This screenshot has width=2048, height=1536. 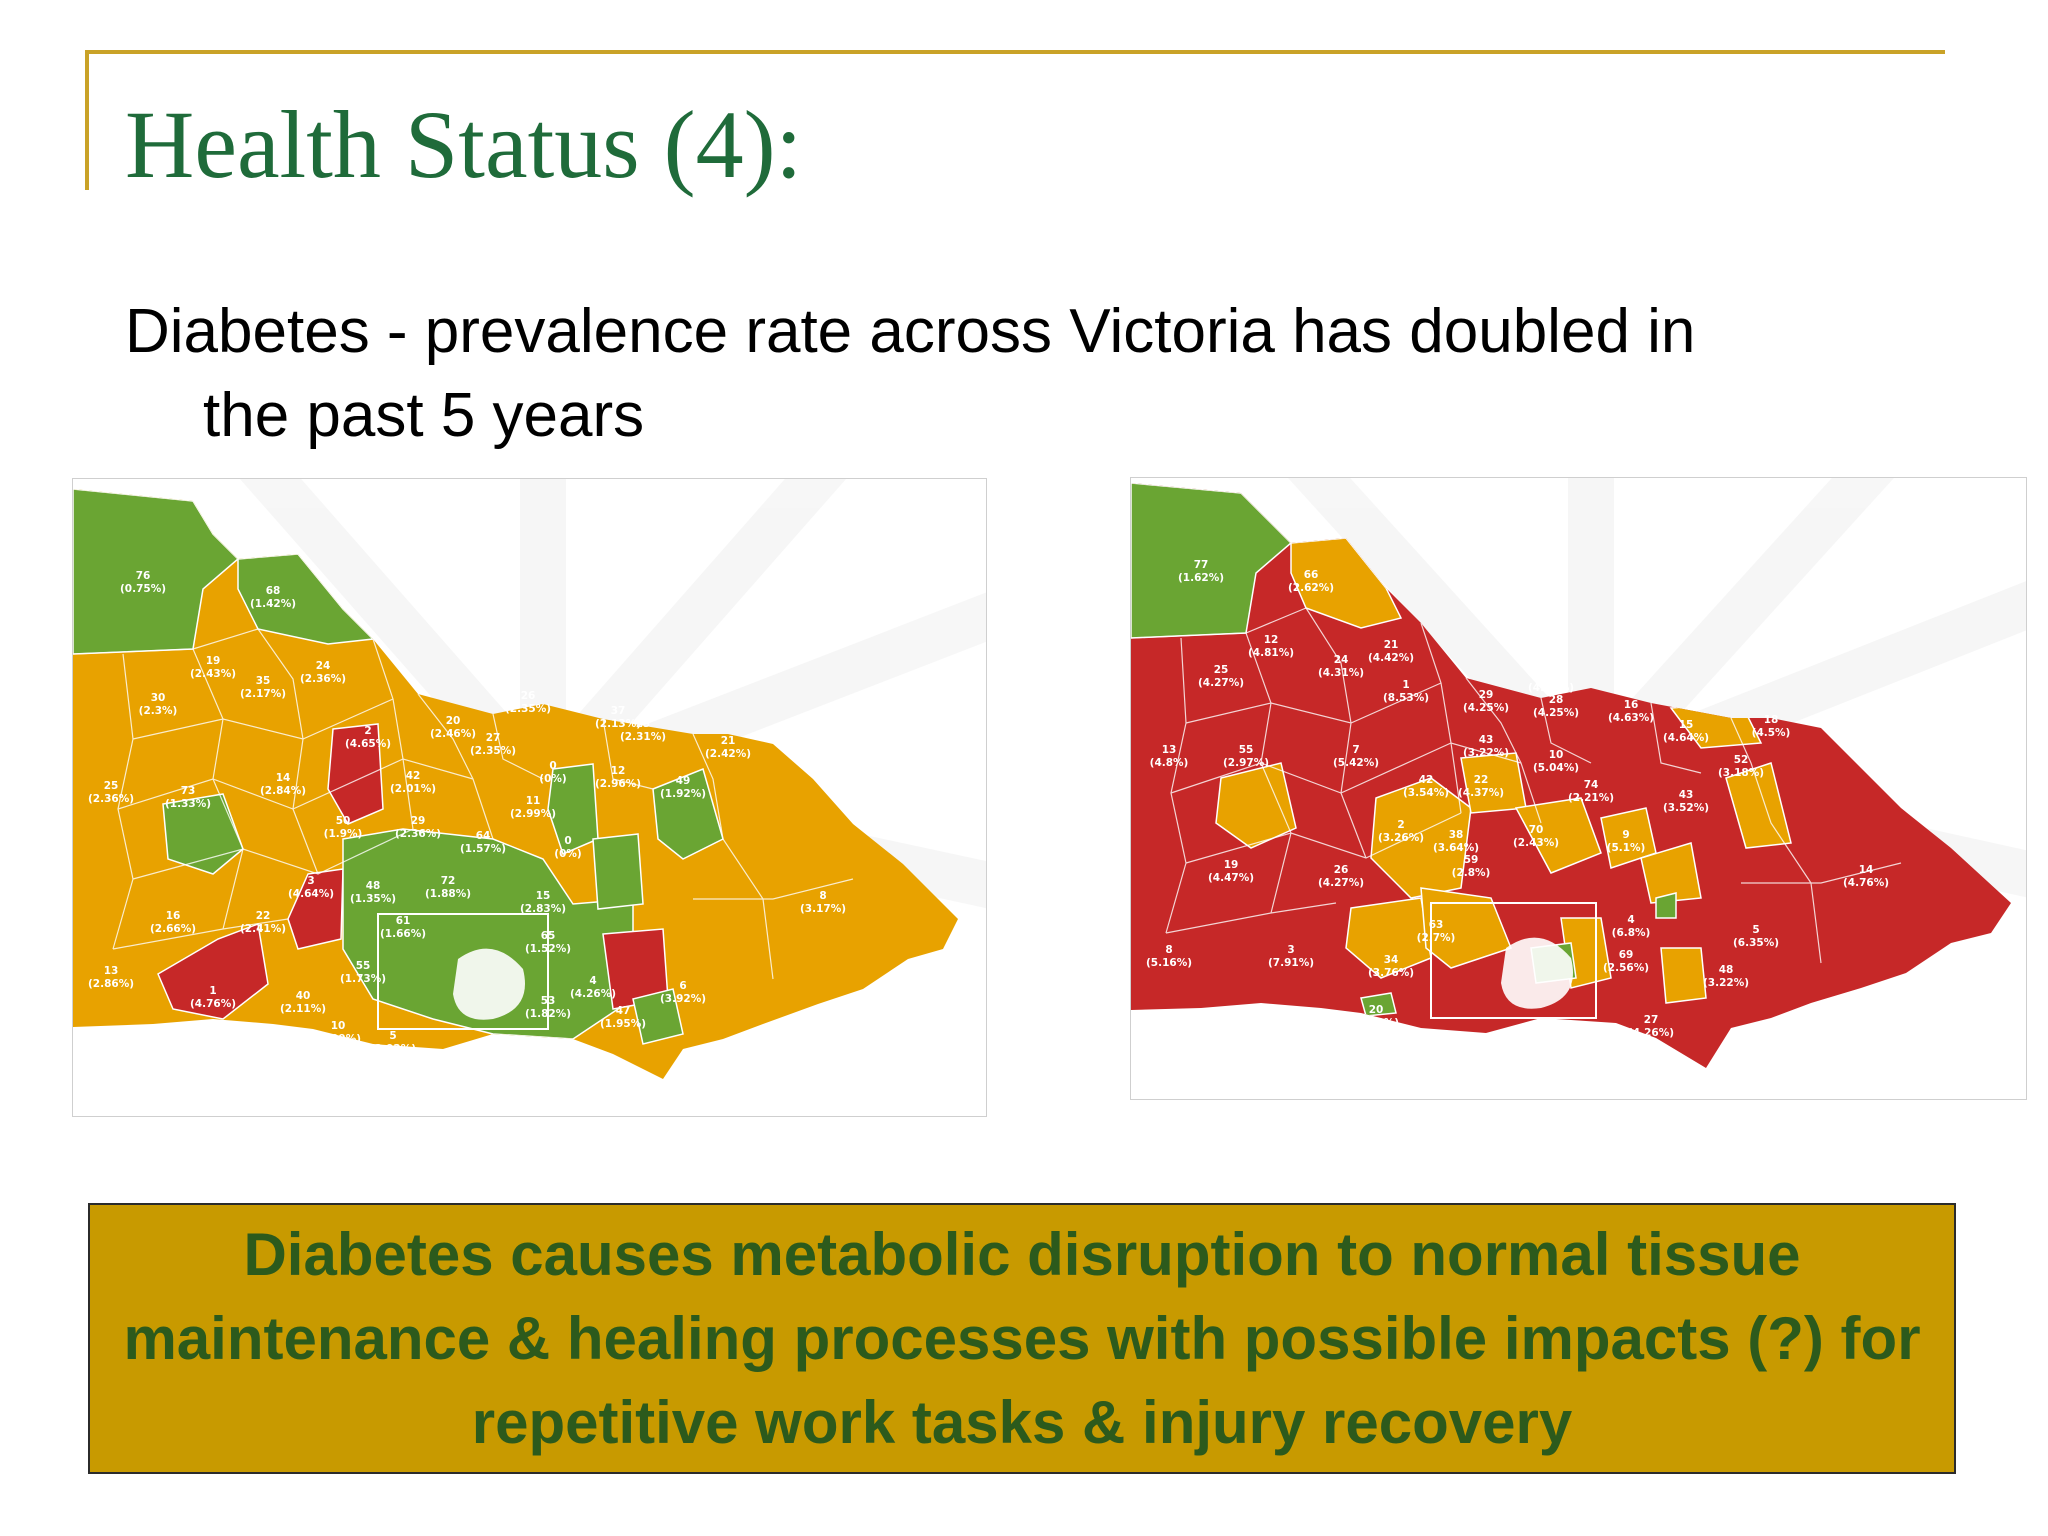 What do you see at coordinates (1625, 835) in the screenshot?
I see `region-count-label: 9` at bounding box center [1625, 835].